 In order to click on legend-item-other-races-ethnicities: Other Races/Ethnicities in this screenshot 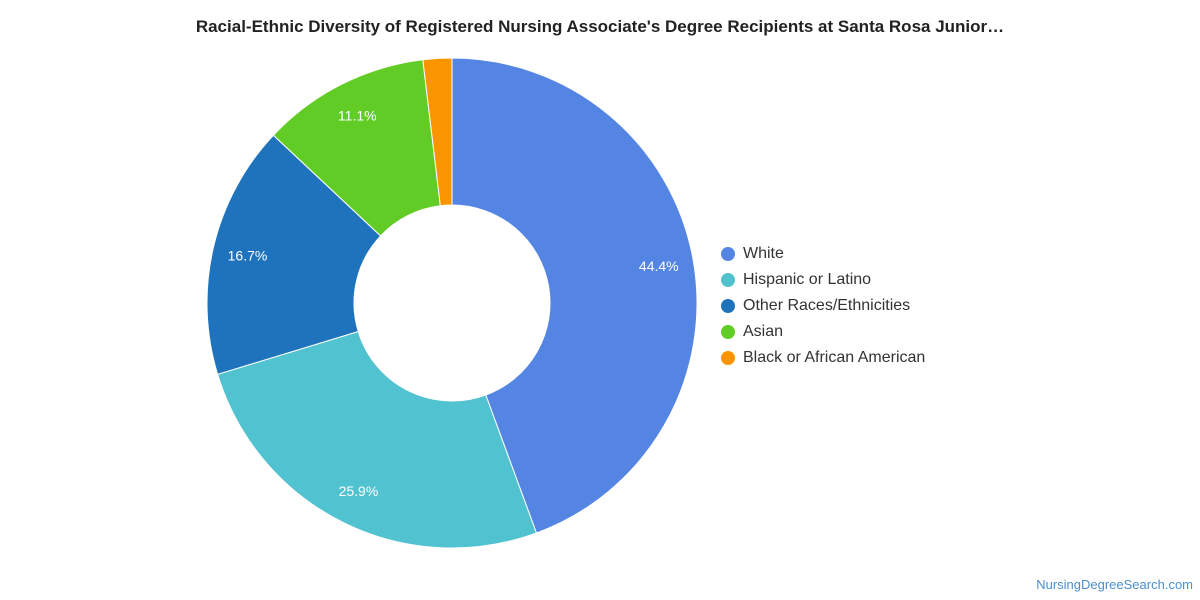, I will do `click(823, 306)`.